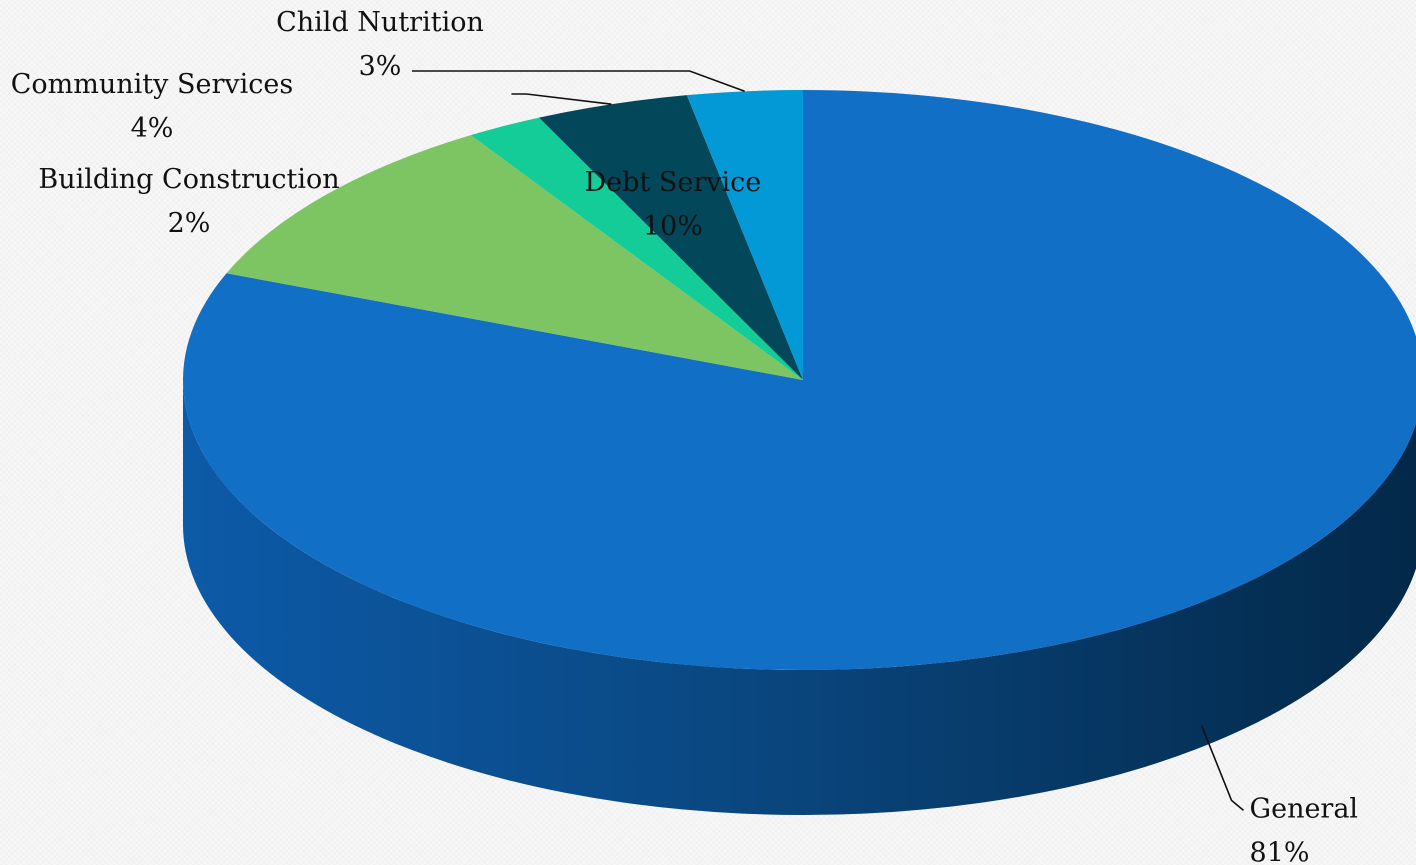  What do you see at coordinates (744, 235) in the screenshot?
I see `pie-slice-child-nutrition` at bounding box center [744, 235].